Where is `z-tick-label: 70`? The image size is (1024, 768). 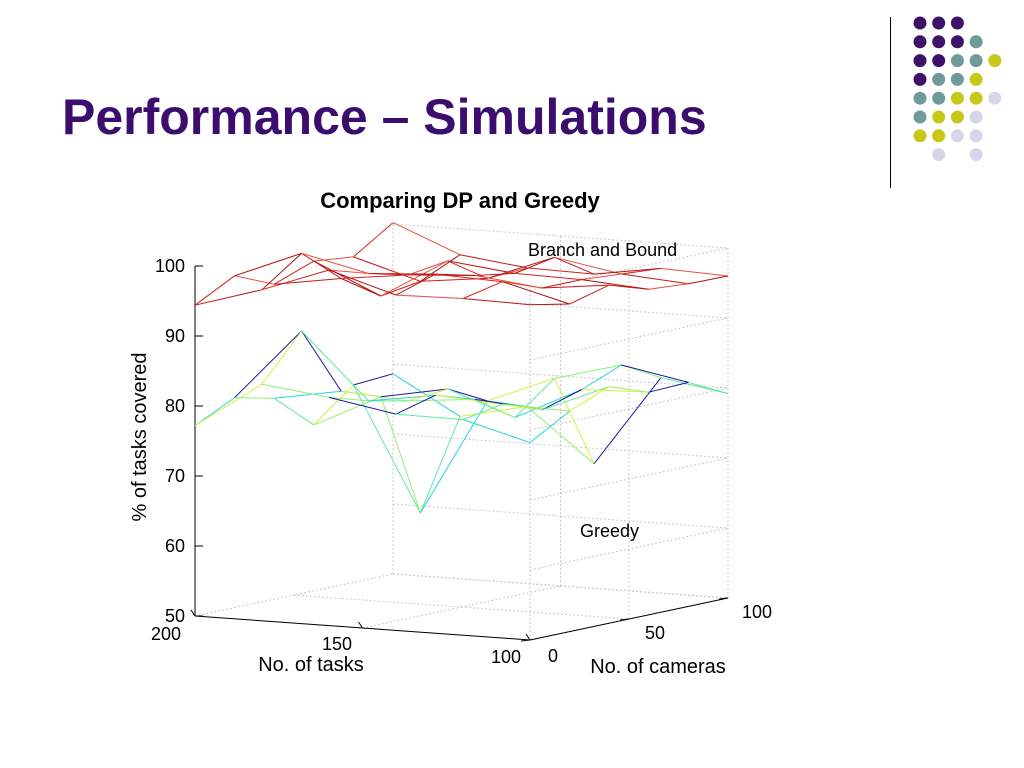
z-tick-label: 70 is located at coordinates (175, 476).